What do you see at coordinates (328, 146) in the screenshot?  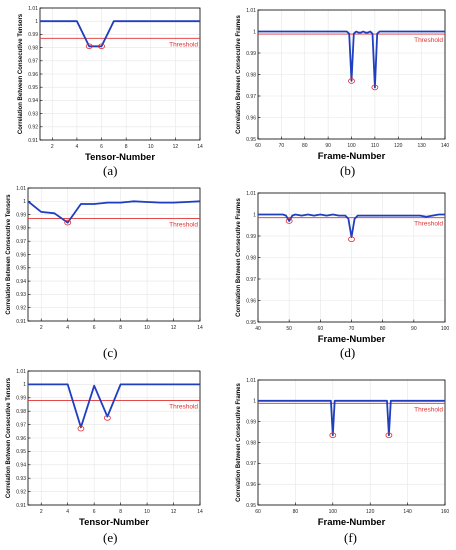 I see `x-tick-label: 90` at bounding box center [328, 146].